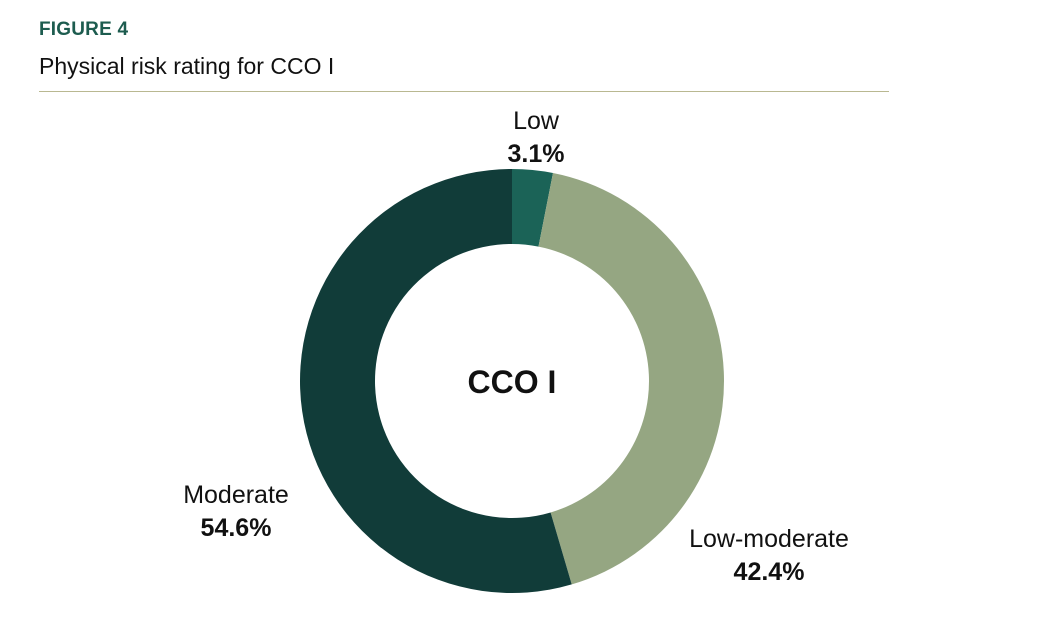 This screenshot has height=630, width=1040. I want to click on chart-title: Physical risk rating for CCO I, so click(187, 66).